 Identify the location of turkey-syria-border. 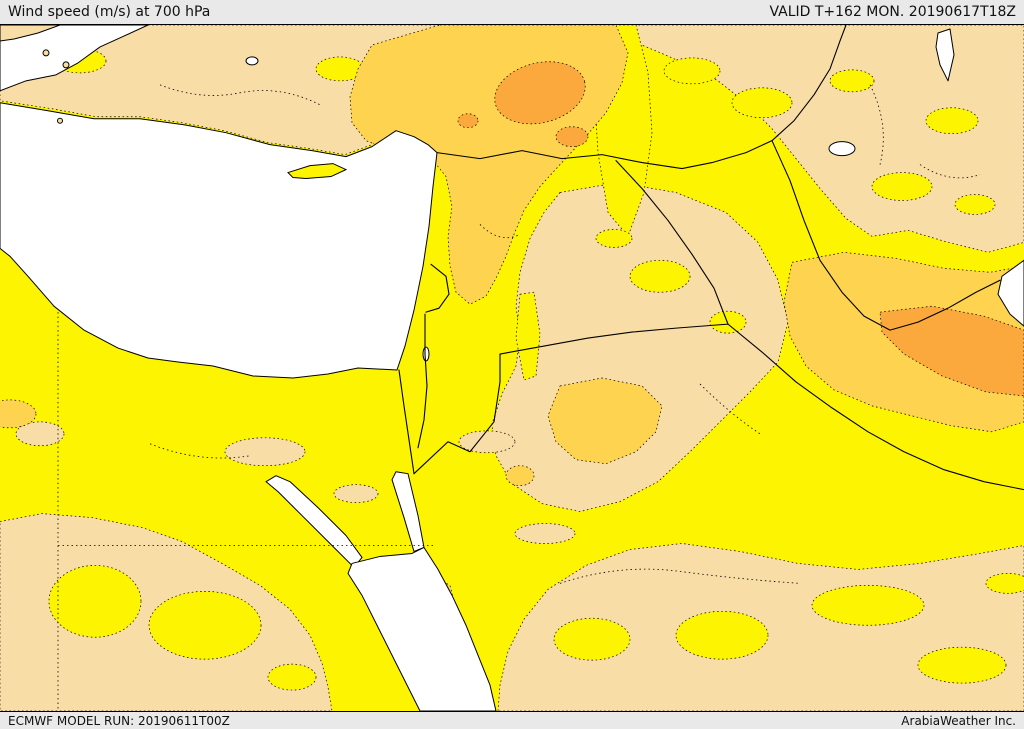
(604, 155).